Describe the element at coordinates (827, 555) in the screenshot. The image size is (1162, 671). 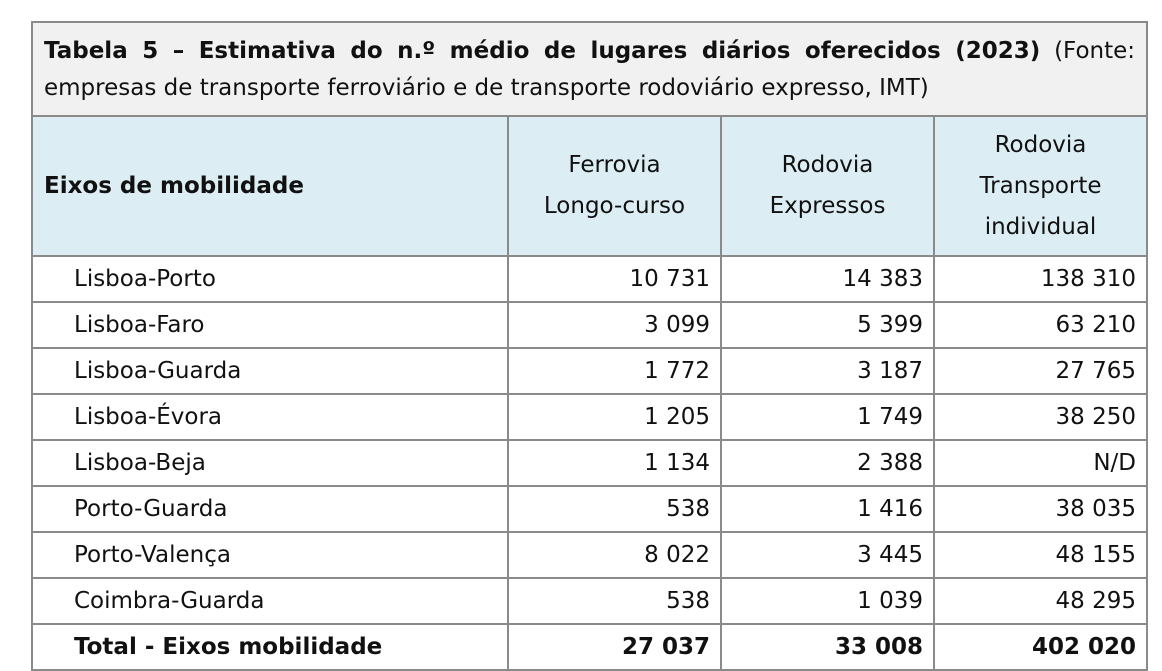
I see `row-expressos: 3 445` at that location.